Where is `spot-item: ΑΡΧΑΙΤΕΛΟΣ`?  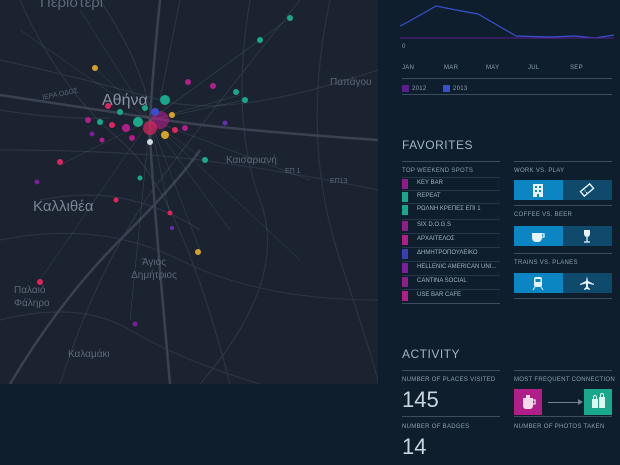 spot-item: ΑΡΧΑΙΤΕΛΟΣ is located at coordinates (451, 239).